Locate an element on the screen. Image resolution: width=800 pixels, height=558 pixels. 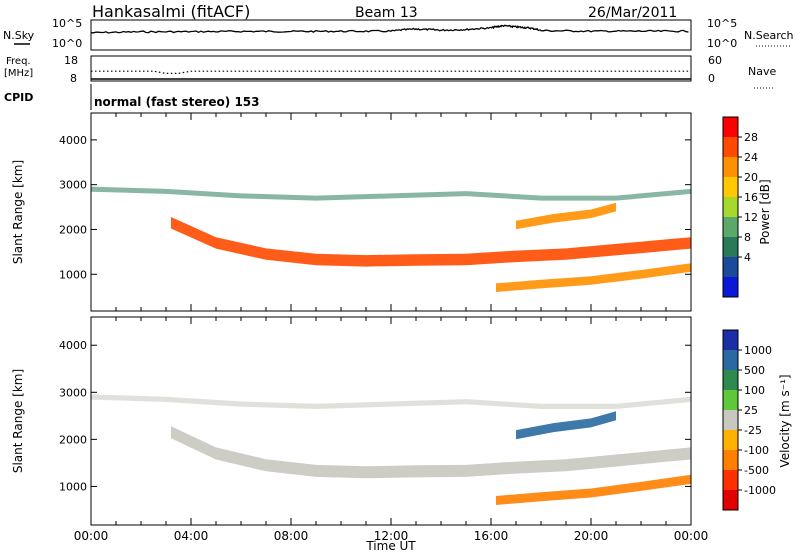
date-title: 26/Mar/2011 is located at coordinates (632, 13).